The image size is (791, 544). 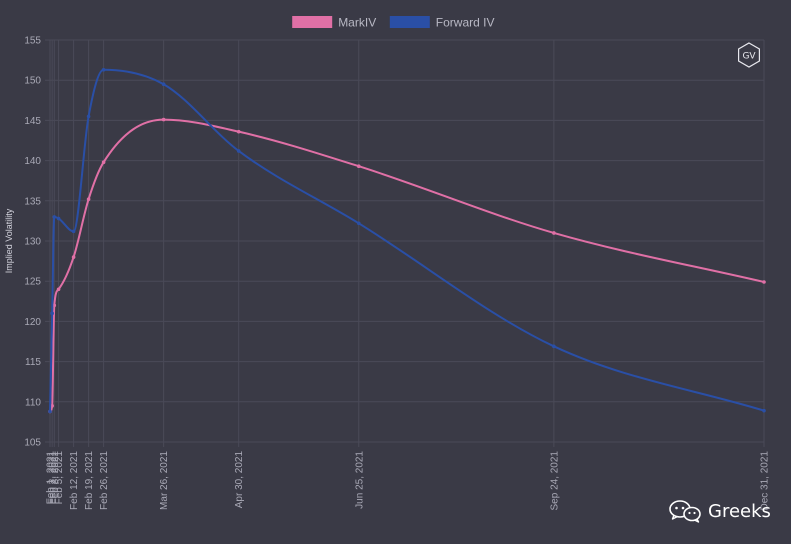 What do you see at coordinates (32, 41) in the screenshot?
I see `y-tick-label: 155` at bounding box center [32, 41].